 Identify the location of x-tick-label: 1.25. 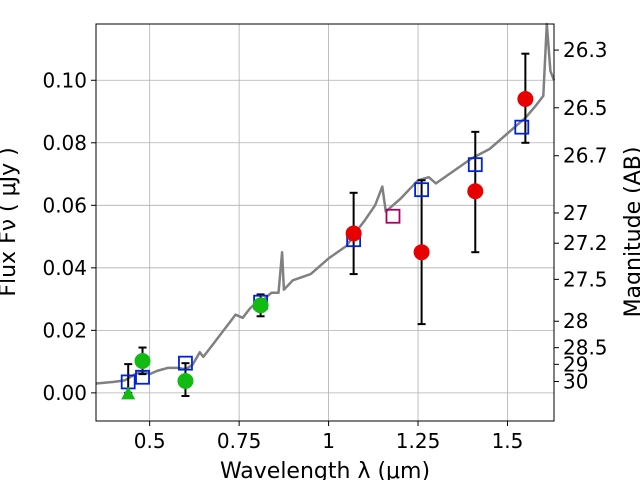
(418, 441).